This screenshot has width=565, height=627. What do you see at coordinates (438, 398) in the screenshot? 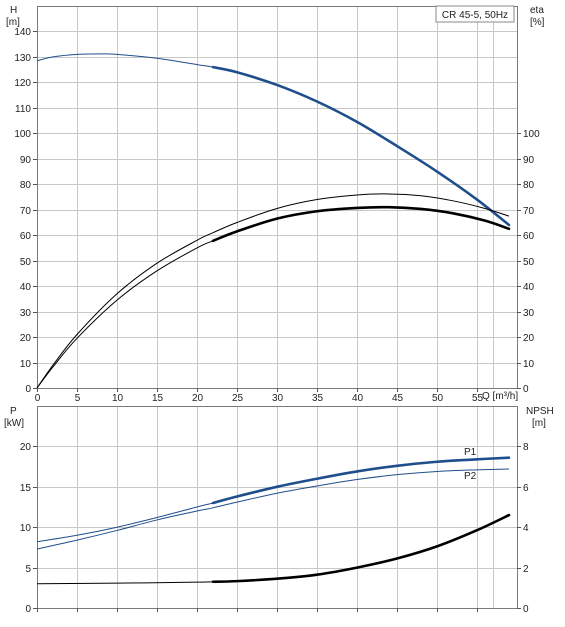
I see `top-x-tick-label: 50` at bounding box center [438, 398].